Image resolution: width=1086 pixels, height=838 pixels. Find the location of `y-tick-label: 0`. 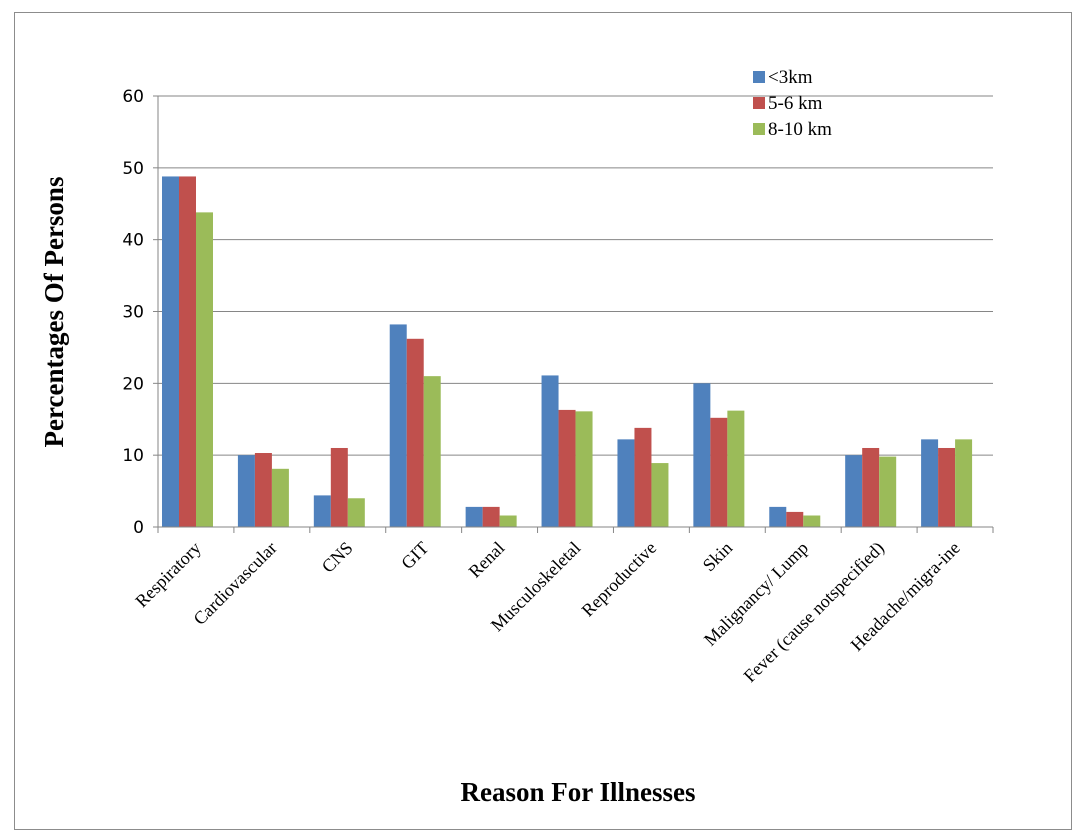

y-tick-label: 0 is located at coordinates (138, 528).